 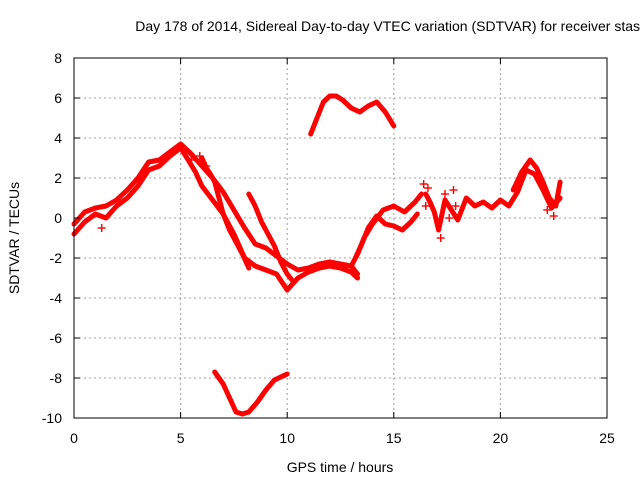 What do you see at coordinates (394, 438) in the screenshot?
I see `x-tick-label: 15` at bounding box center [394, 438].